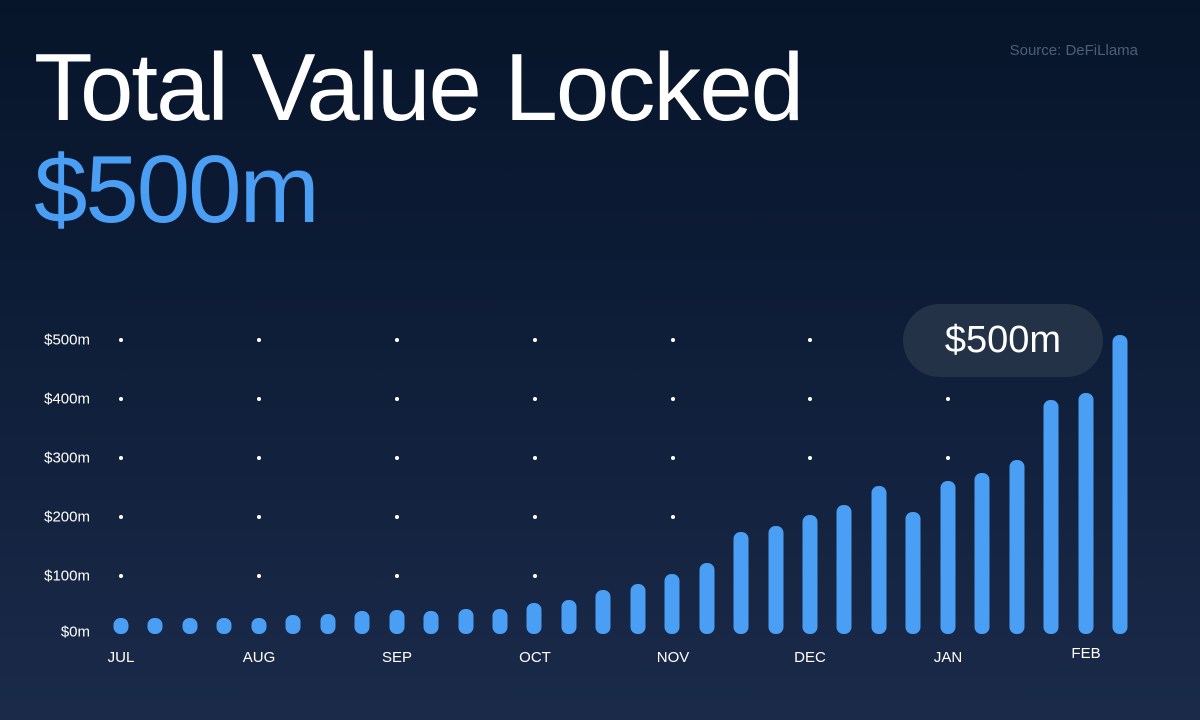 This screenshot has width=1200, height=720. What do you see at coordinates (397, 657) in the screenshot?
I see `x-tick-label: SEP` at bounding box center [397, 657].